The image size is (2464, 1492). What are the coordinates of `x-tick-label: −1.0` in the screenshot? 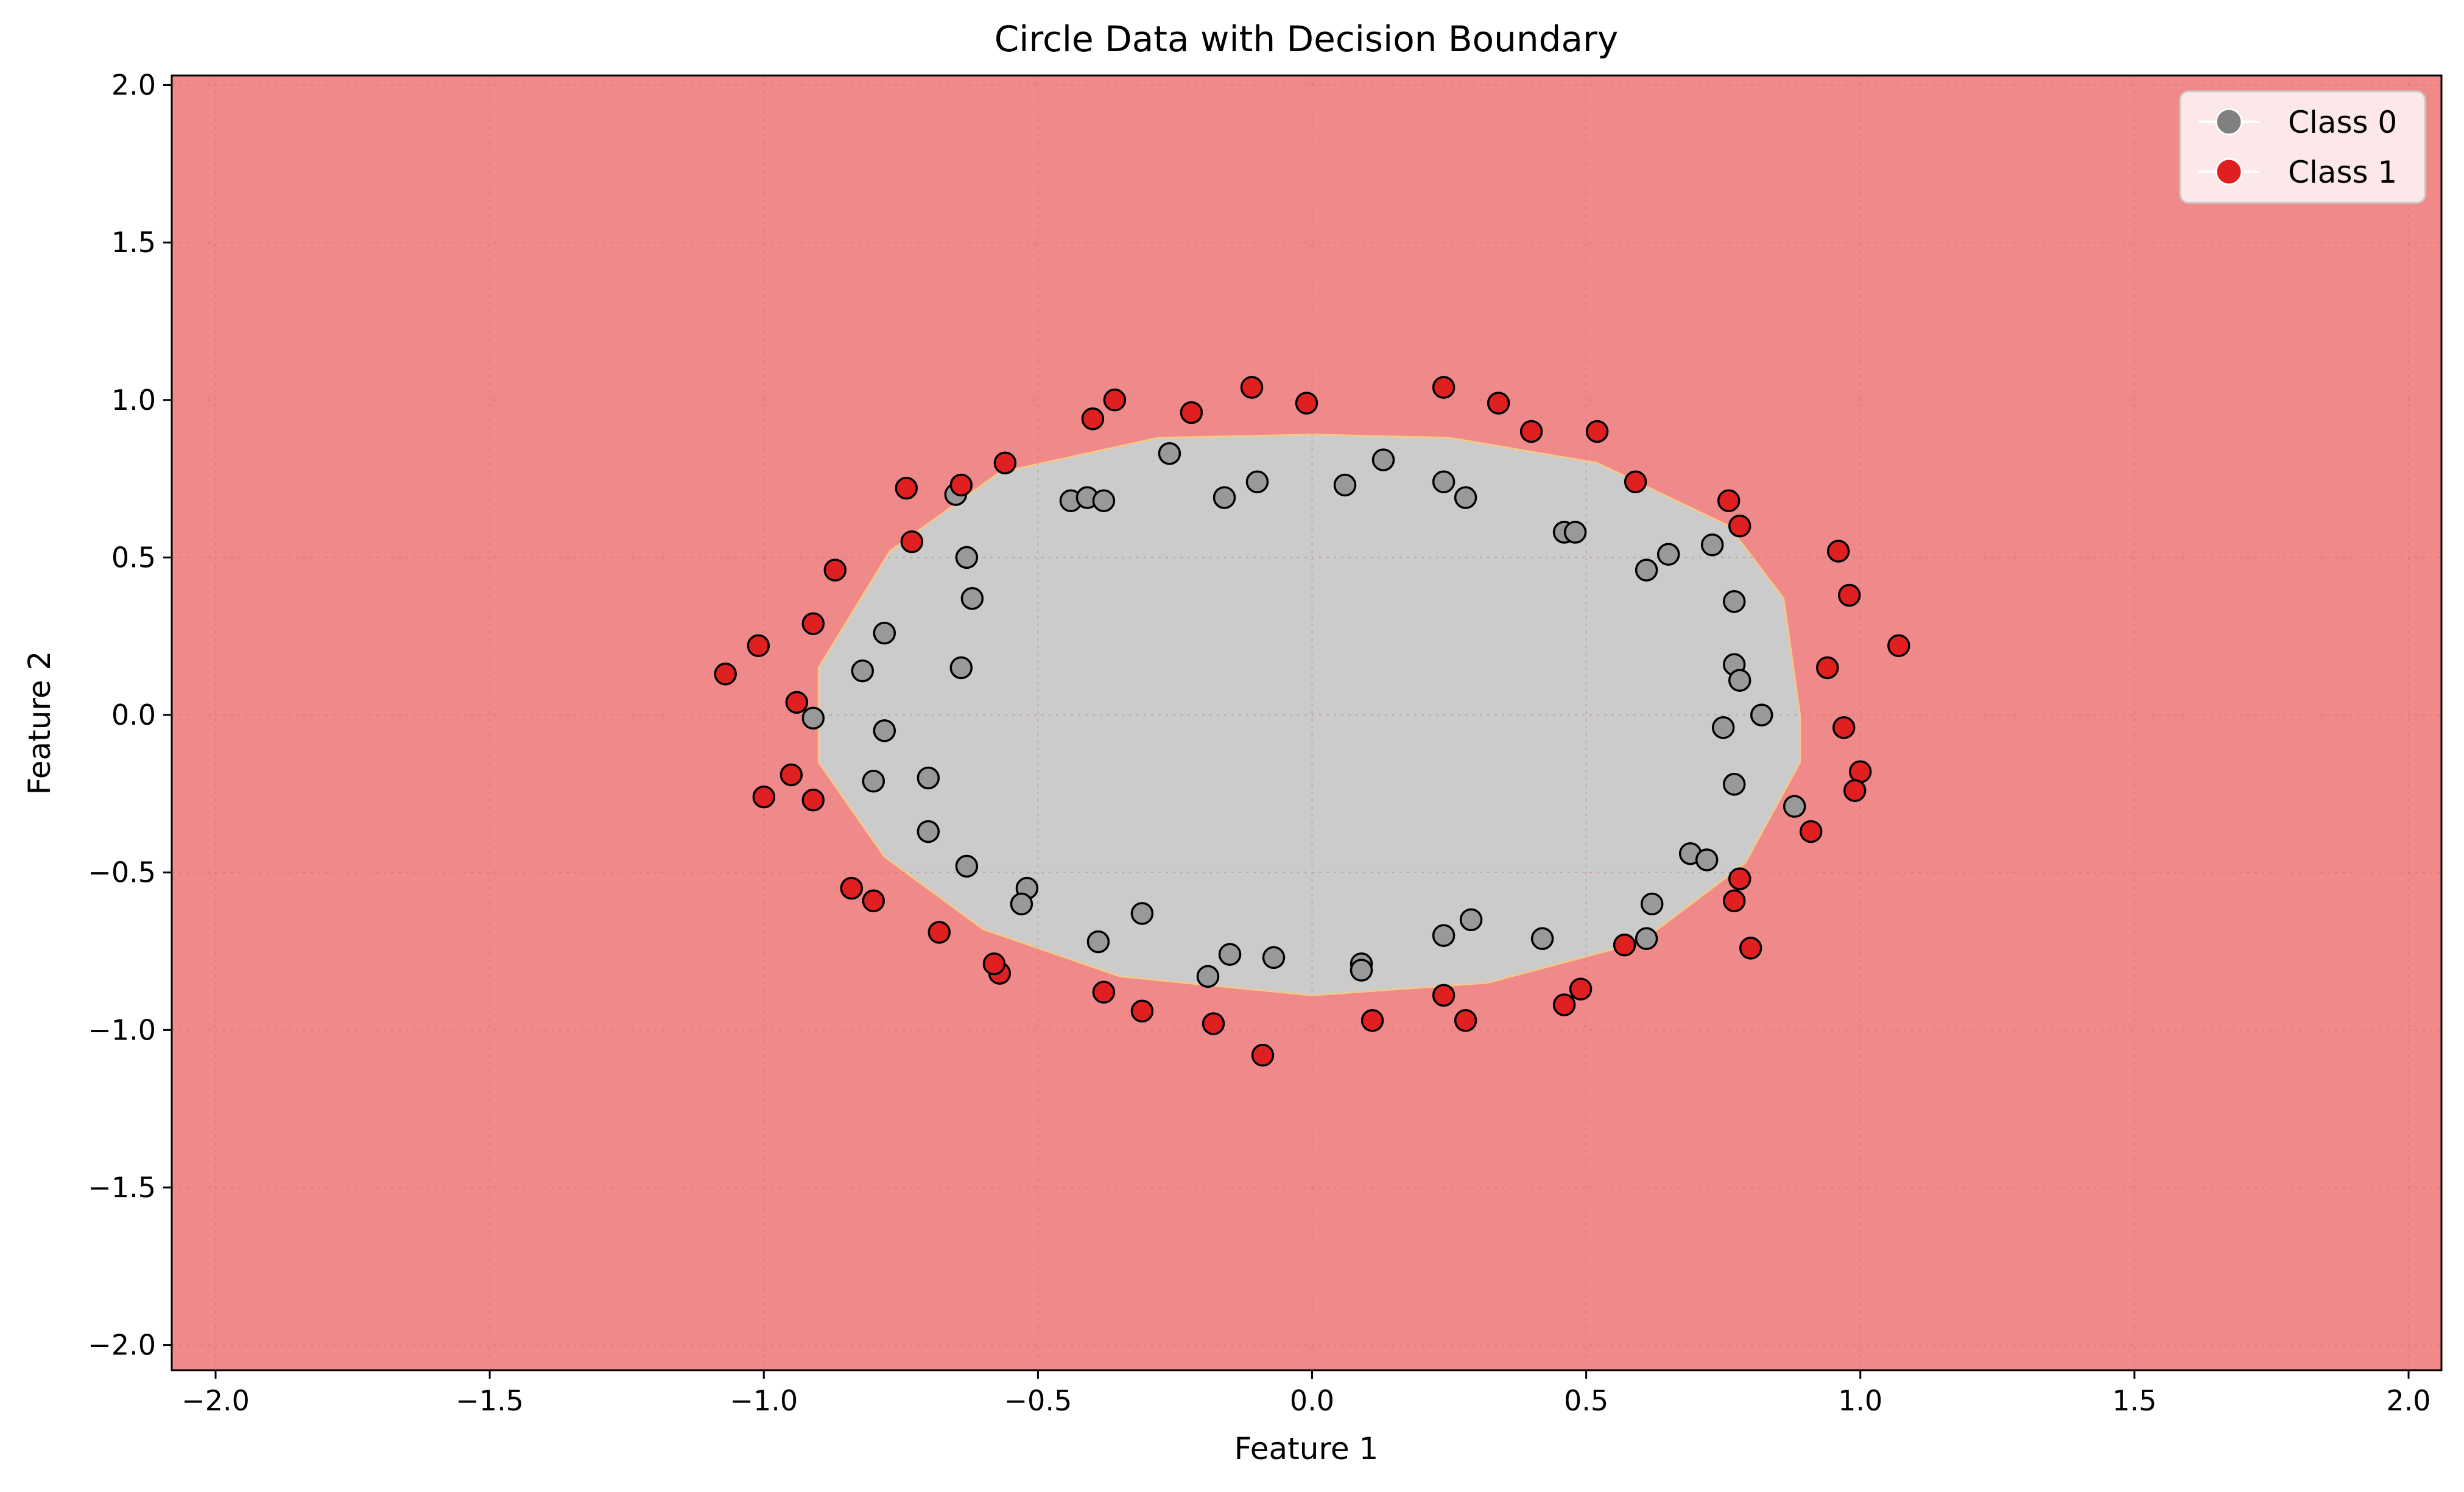 It's located at (764, 1400).